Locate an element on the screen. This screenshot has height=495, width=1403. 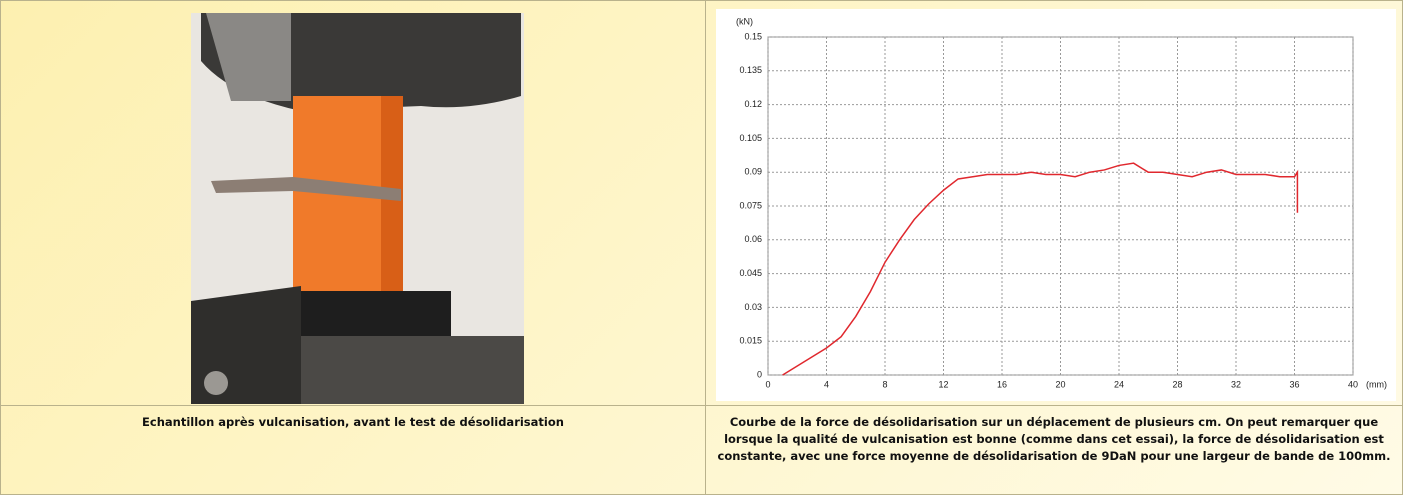
y-axis-label: (kN) is located at coordinates (744, 21).